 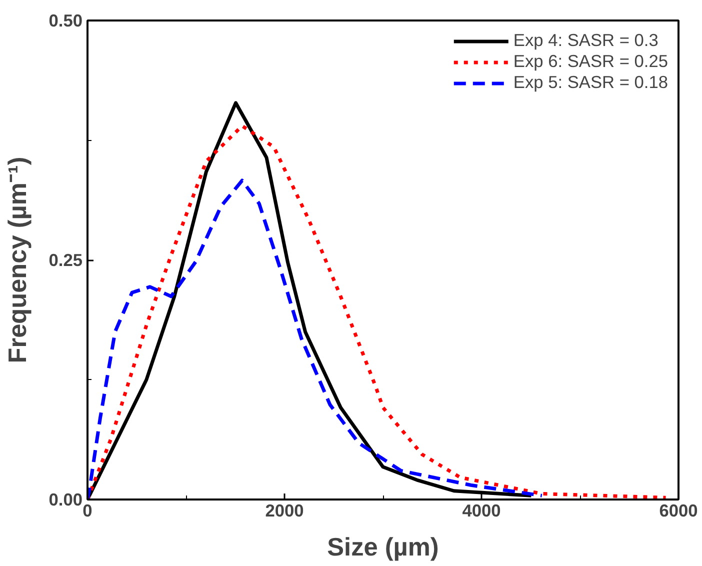 I want to click on x-tick-label: 0, so click(x=87, y=510).